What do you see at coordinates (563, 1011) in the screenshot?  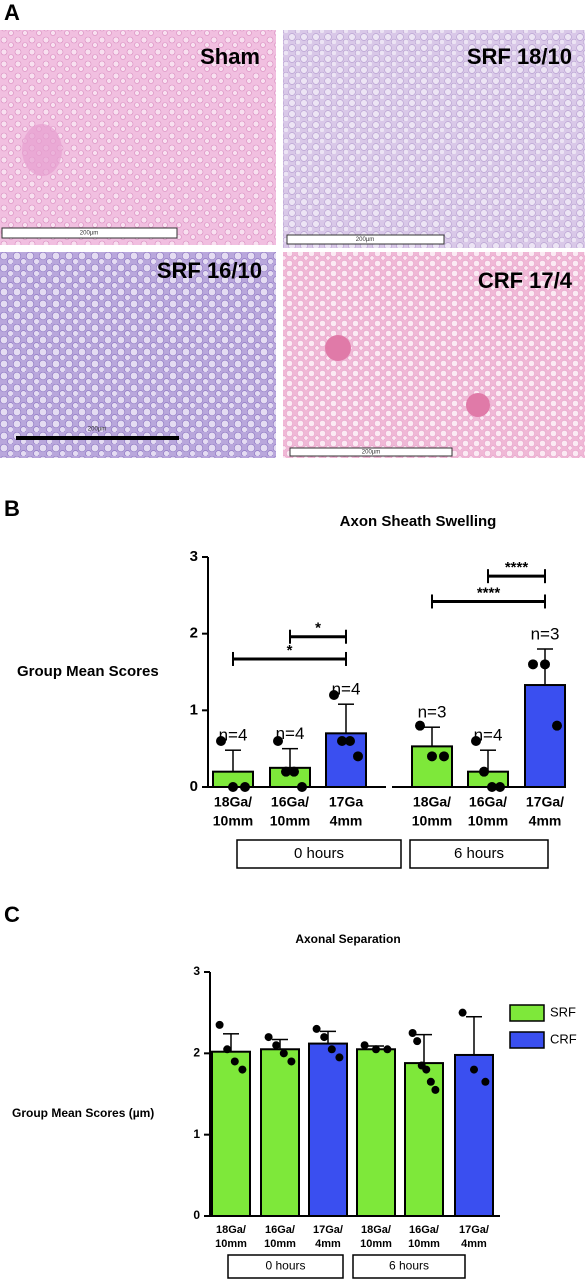 I see `legend-label: SRF` at bounding box center [563, 1011].